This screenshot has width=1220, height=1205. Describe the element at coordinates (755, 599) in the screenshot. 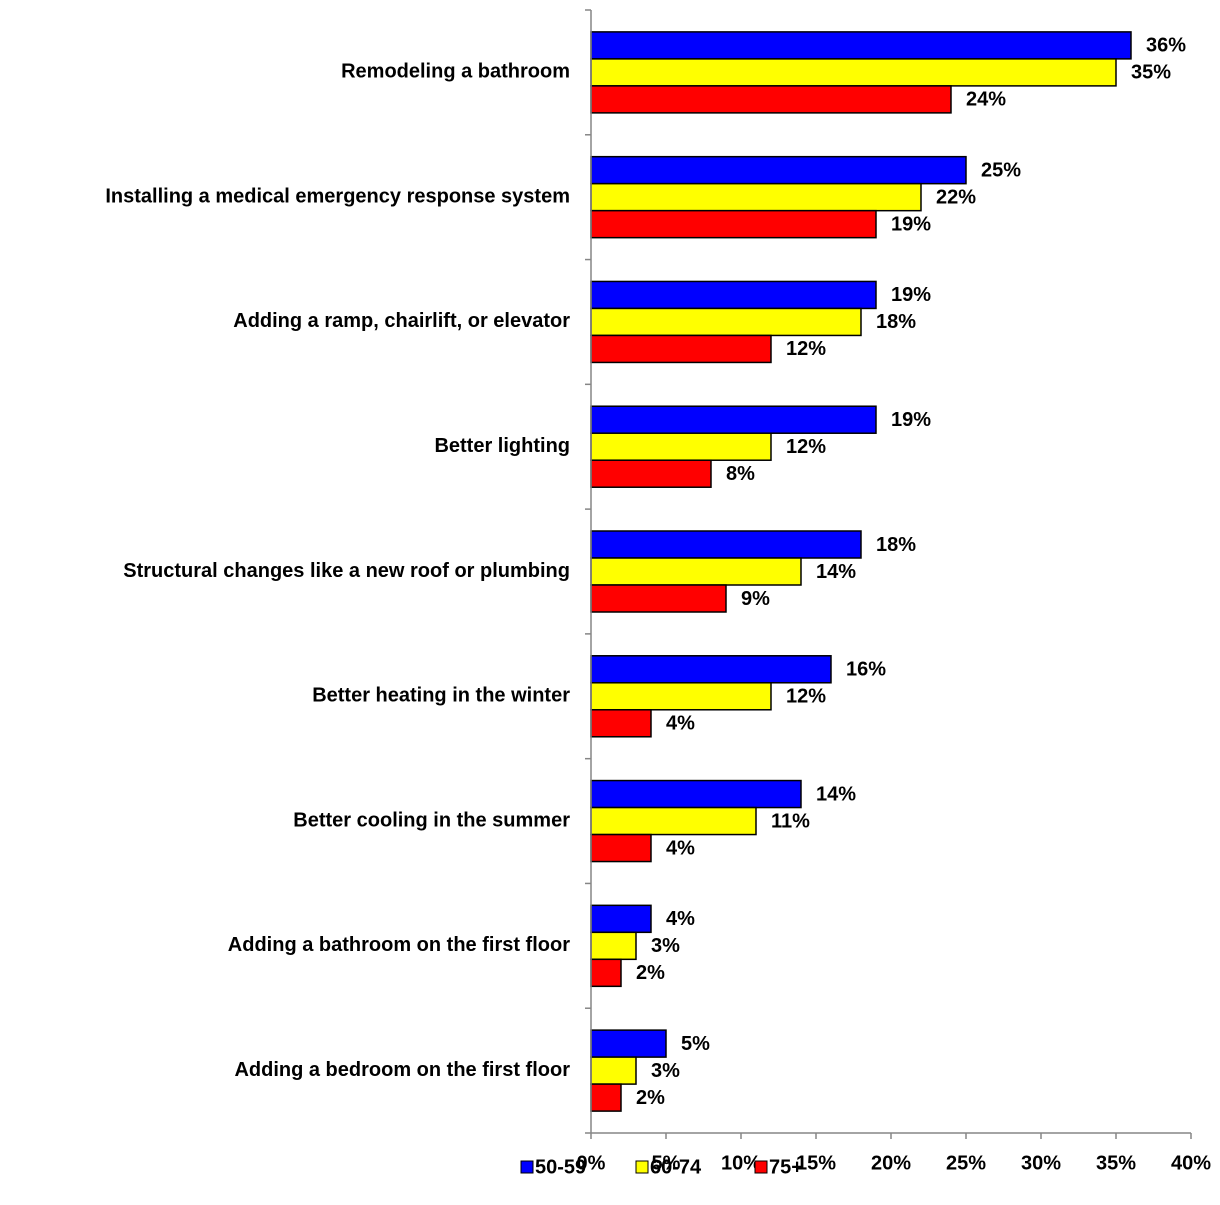

I see `value-label: 9%` at that location.